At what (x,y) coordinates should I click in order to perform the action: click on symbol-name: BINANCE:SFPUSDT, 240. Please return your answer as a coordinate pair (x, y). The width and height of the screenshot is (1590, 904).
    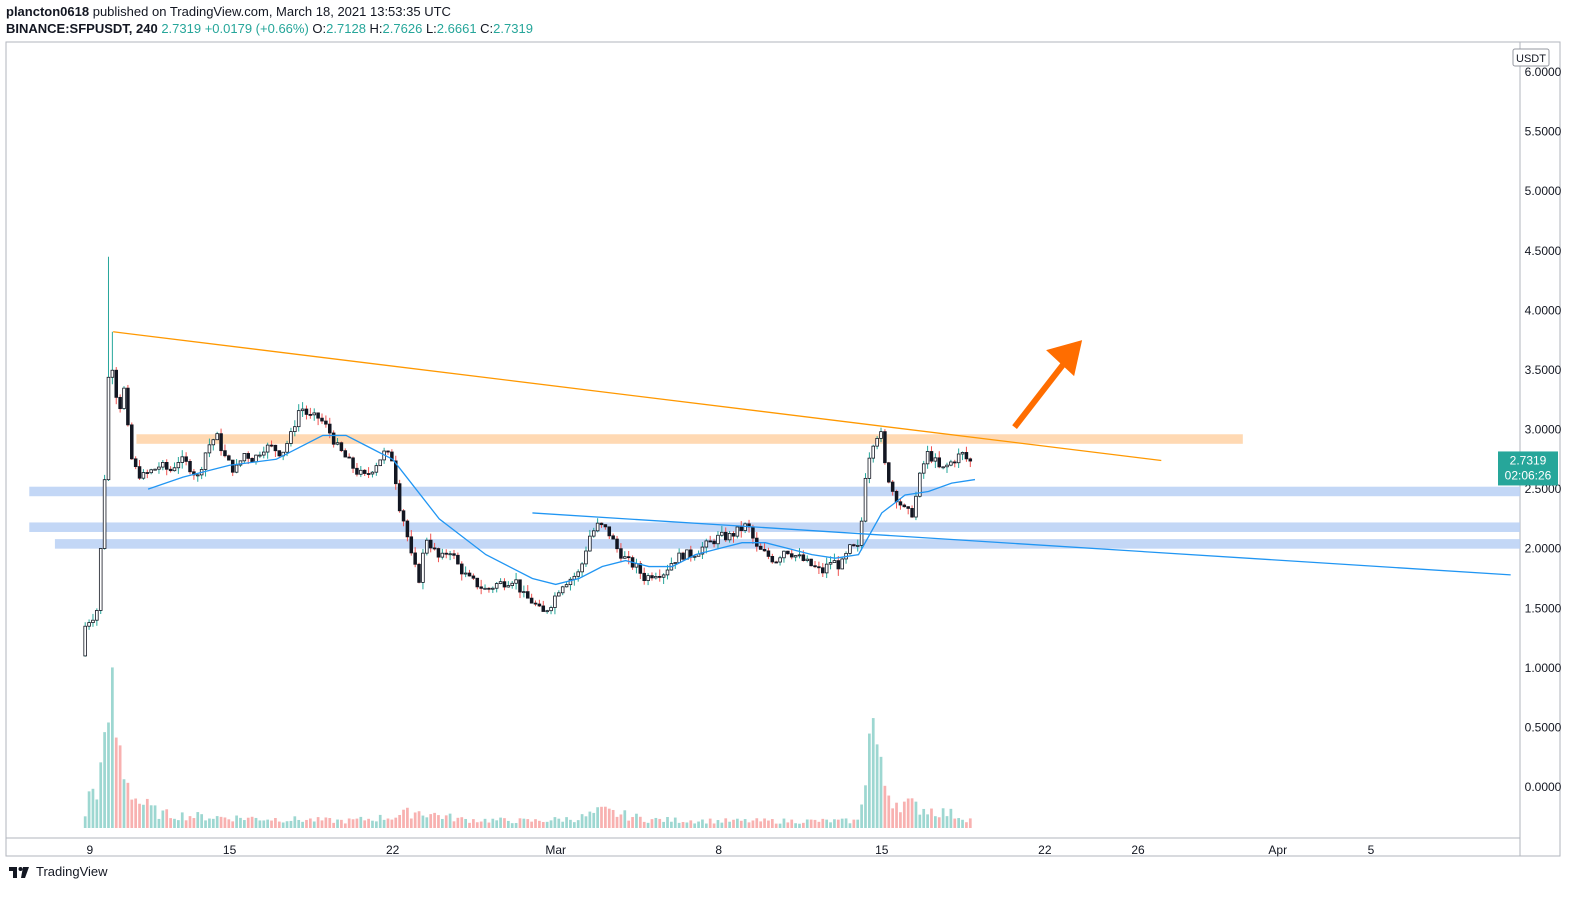
    Looking at the image, I should click on (82, 28).